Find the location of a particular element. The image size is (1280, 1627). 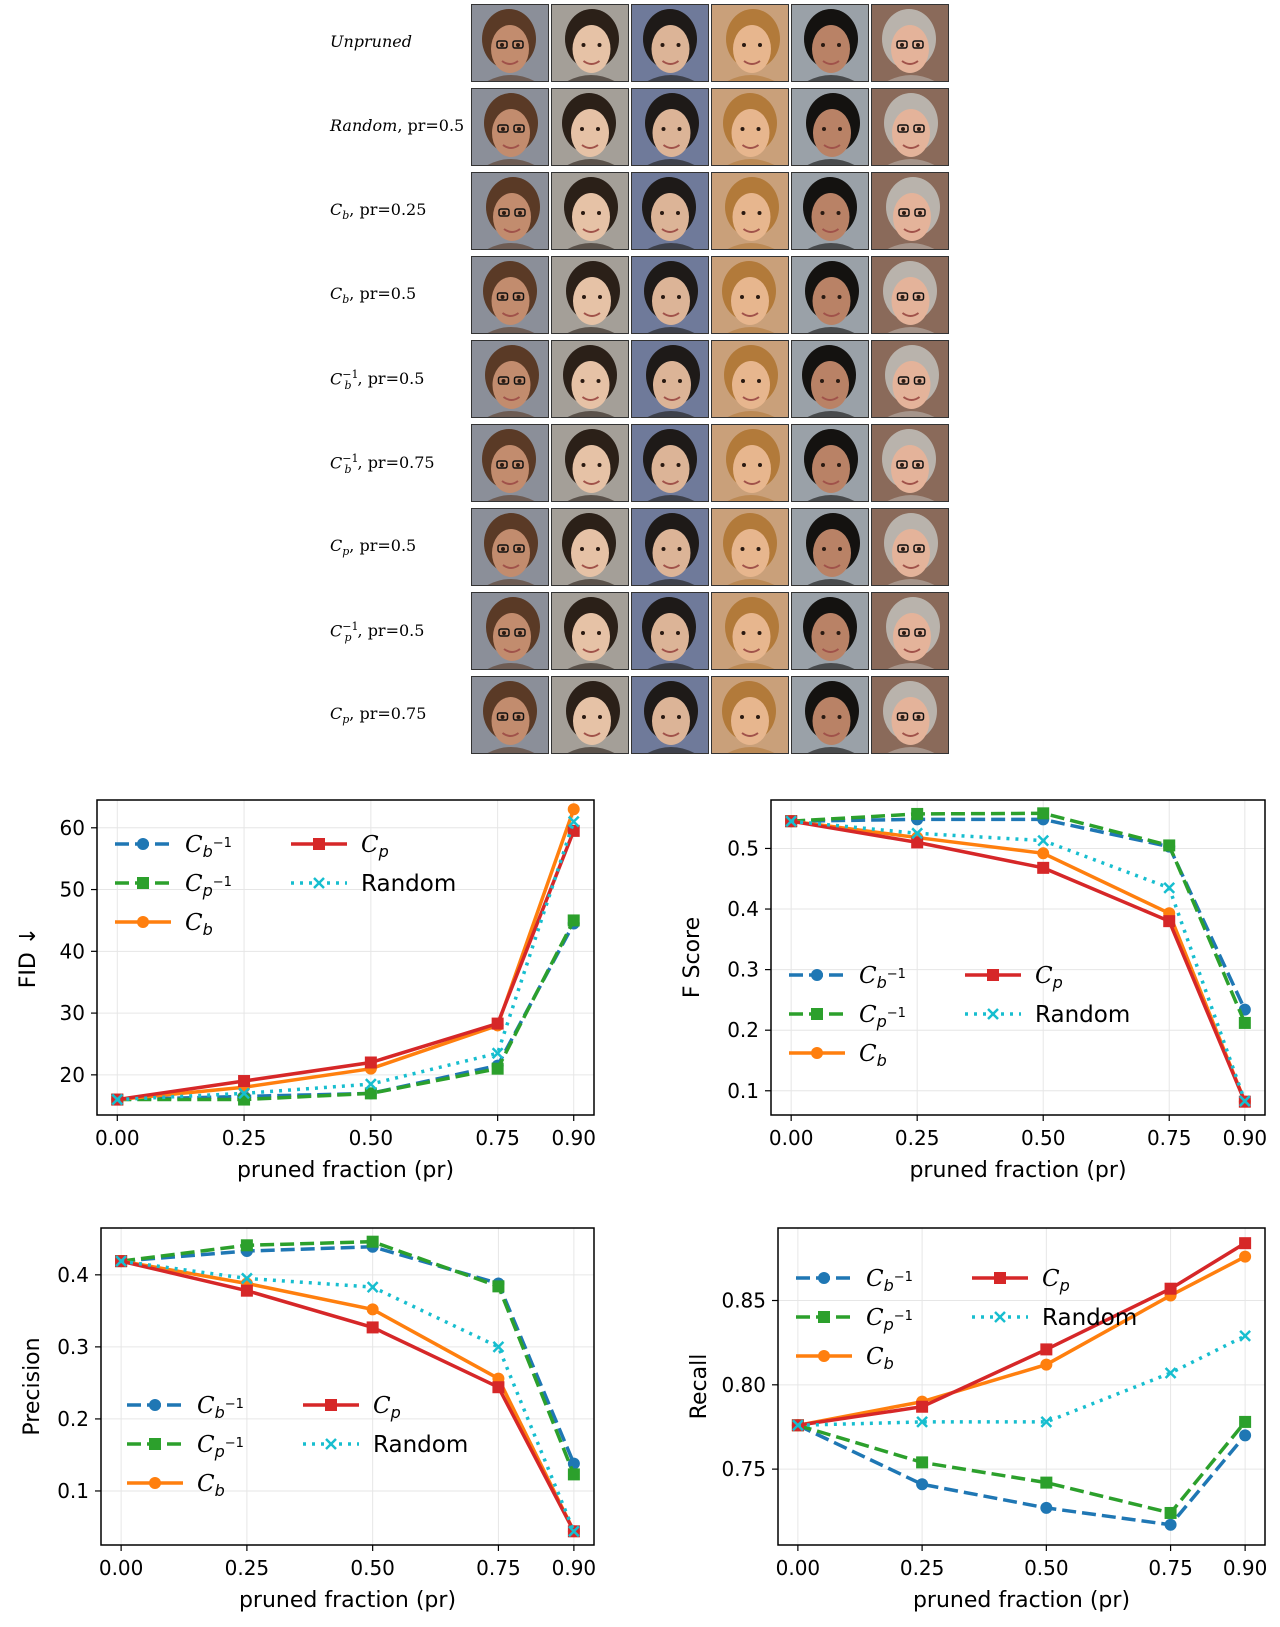

legend: Cb−1 Cp−1 Cb Cp Random is located at coordinates (285, 885).